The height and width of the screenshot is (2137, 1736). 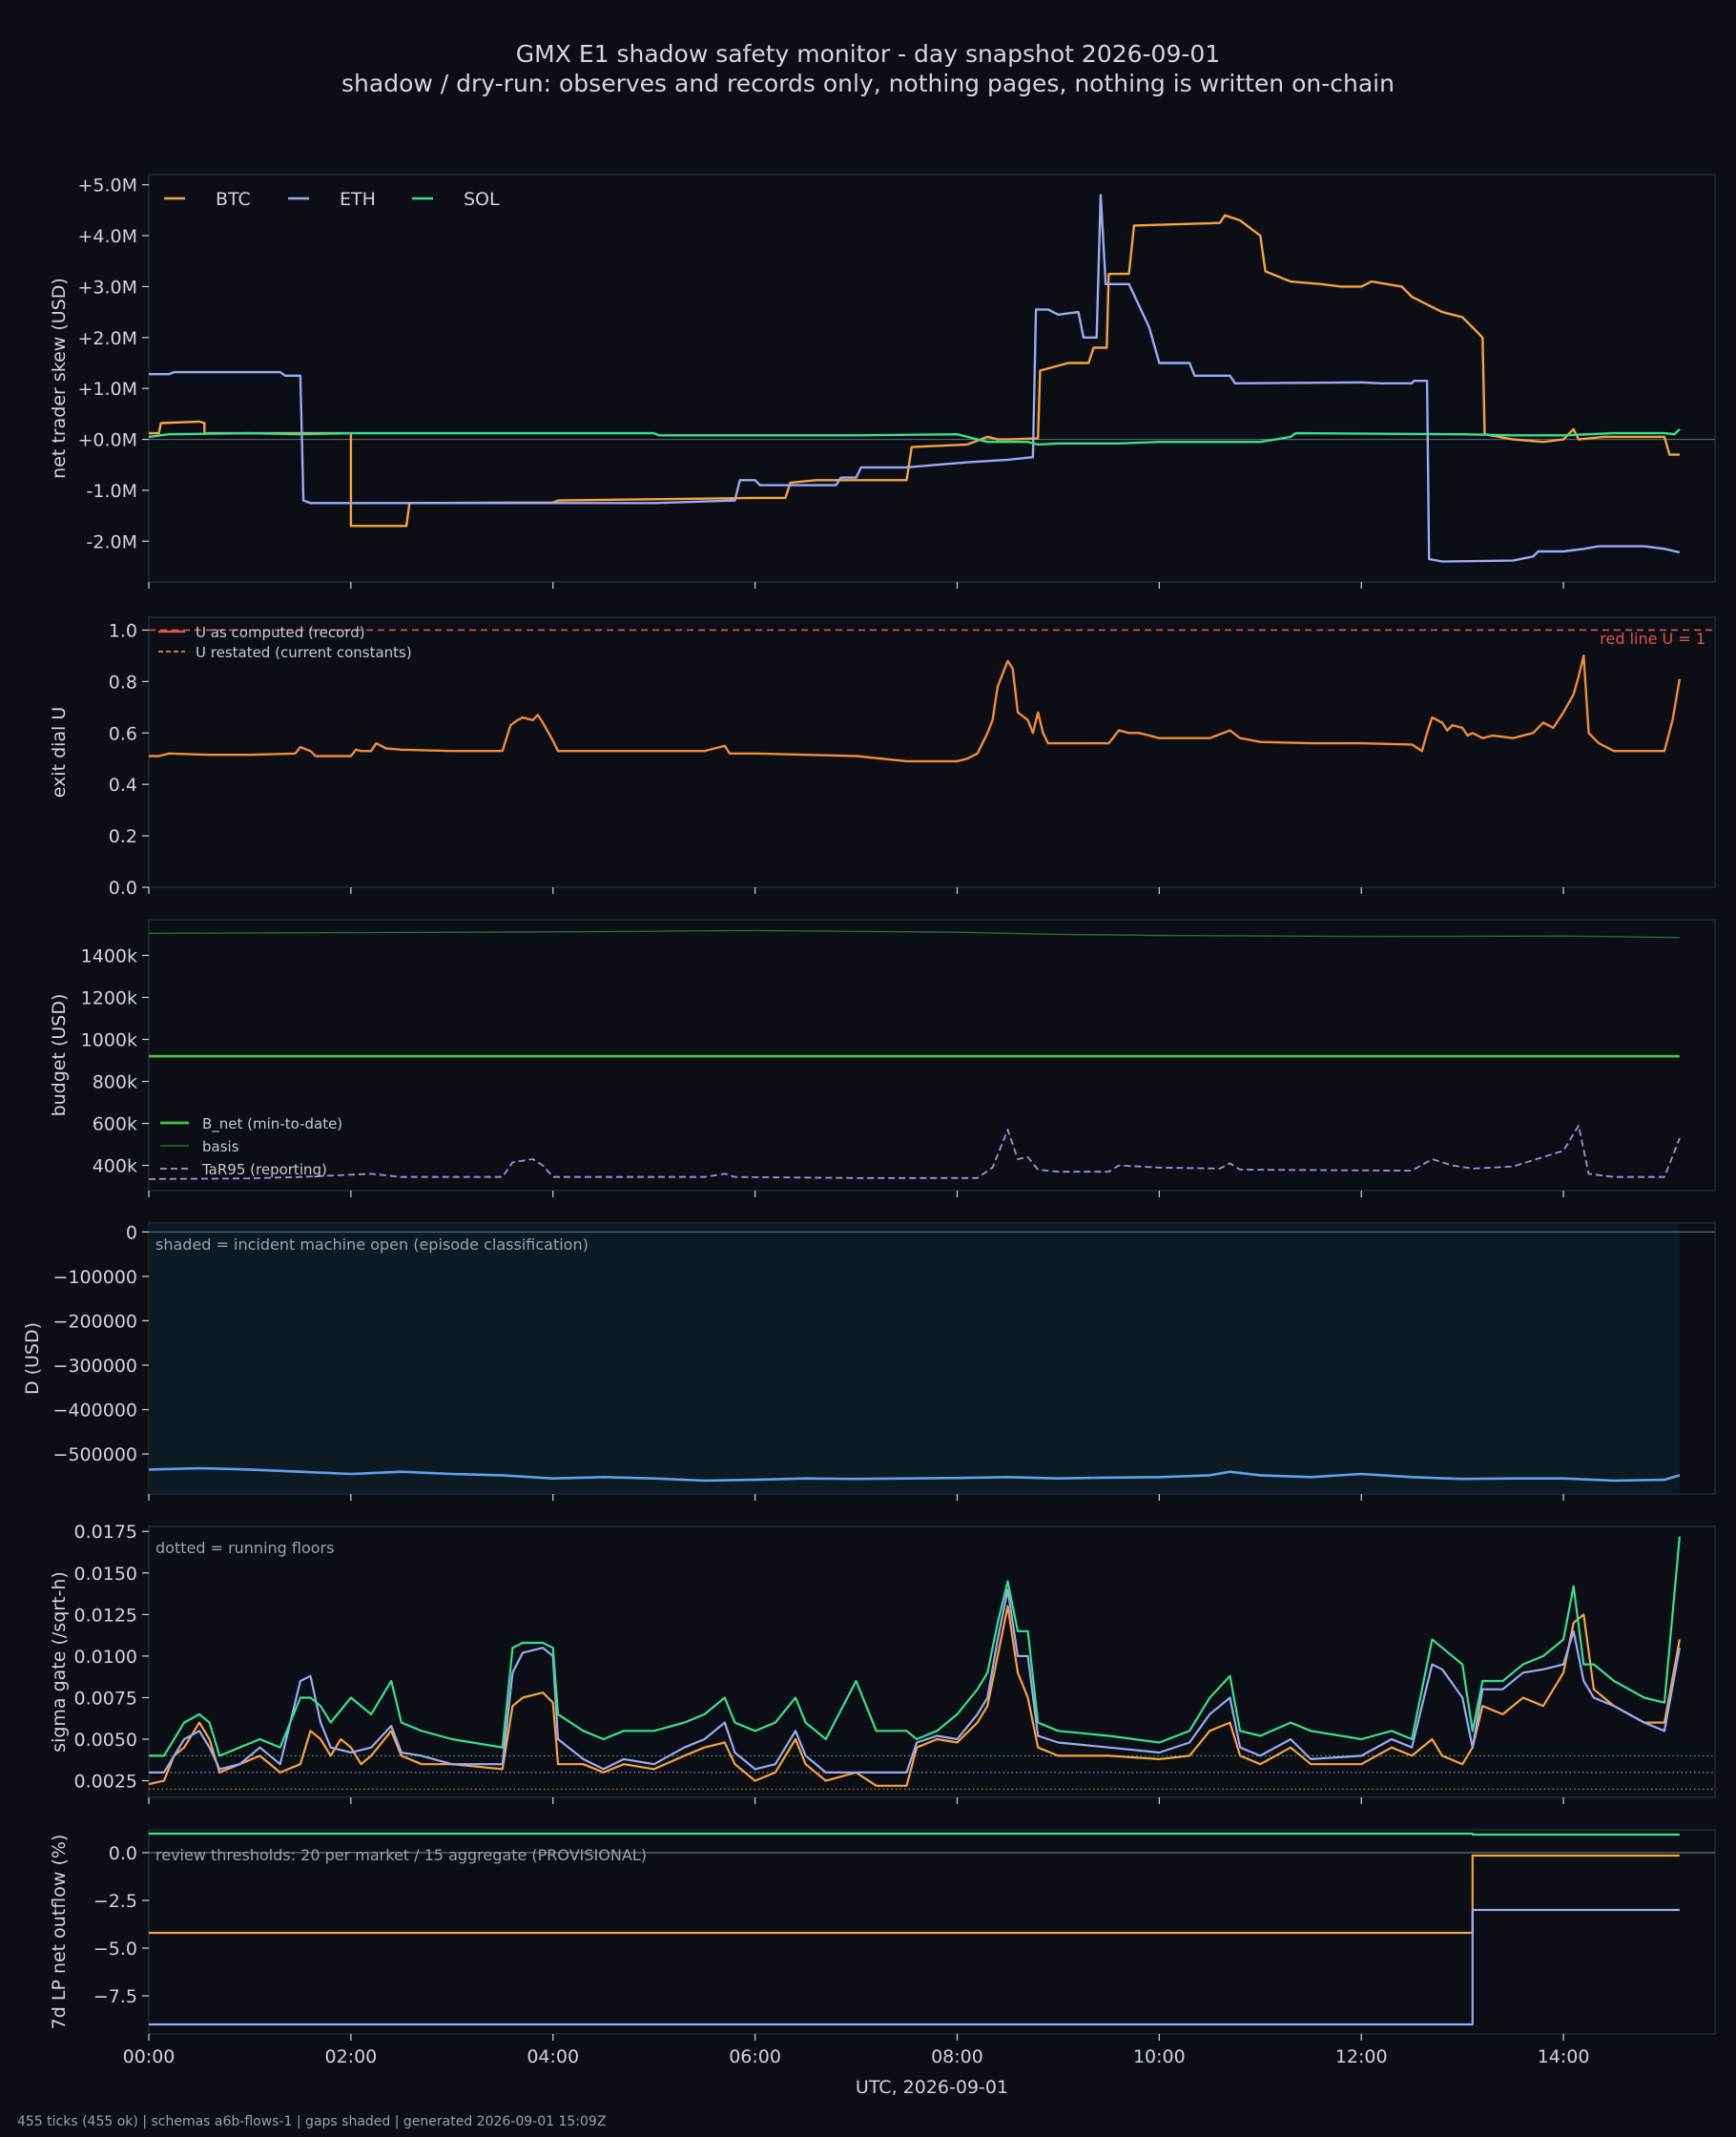 I want to click on budget-series-tar95, so click(x=914, y=1152).